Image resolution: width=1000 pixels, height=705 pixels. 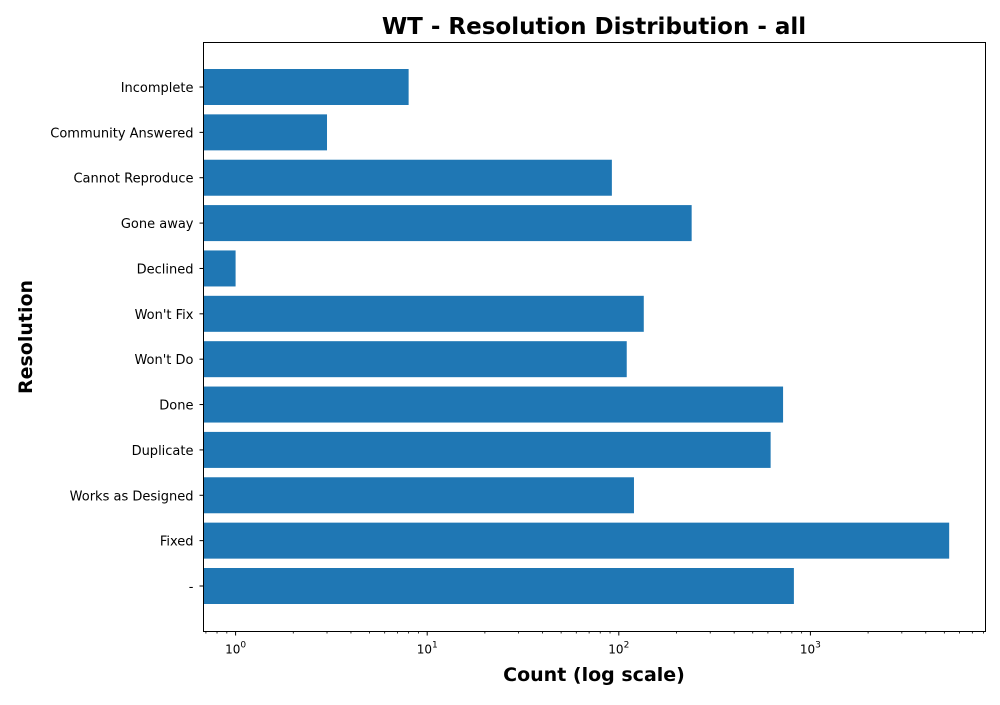 What do you see at coordinates (176, 406) in the screenshot?
I see `y-tick-label: Done` at bounding box center [176, 406].